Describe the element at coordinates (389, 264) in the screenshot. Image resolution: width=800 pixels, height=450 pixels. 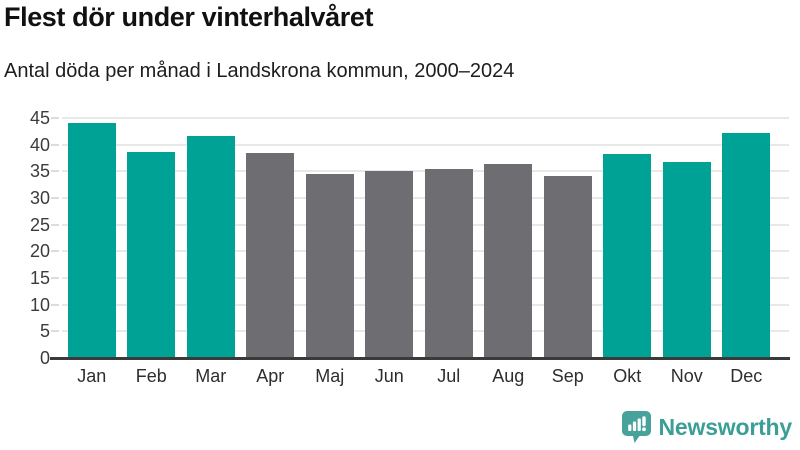
I see `bar-jun` at that location.